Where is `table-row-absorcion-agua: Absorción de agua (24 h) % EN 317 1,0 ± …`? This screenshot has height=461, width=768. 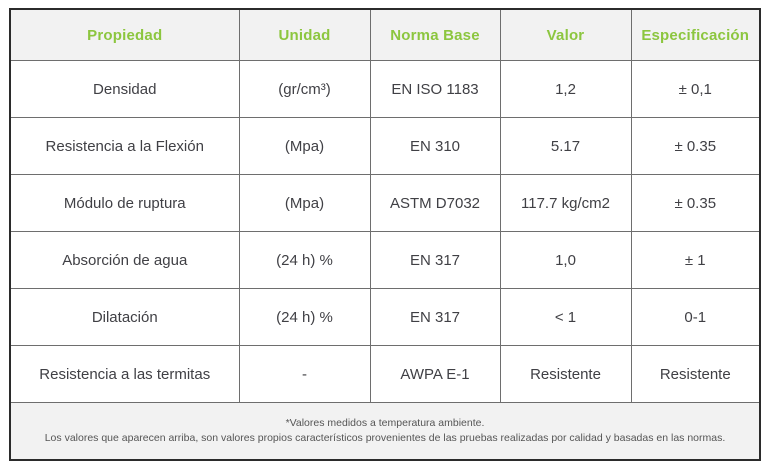 table-row-absorcion-agua: Absorción de agua (24 h) % EN 317 1,0 ± … is located at coordinates (385, 260).